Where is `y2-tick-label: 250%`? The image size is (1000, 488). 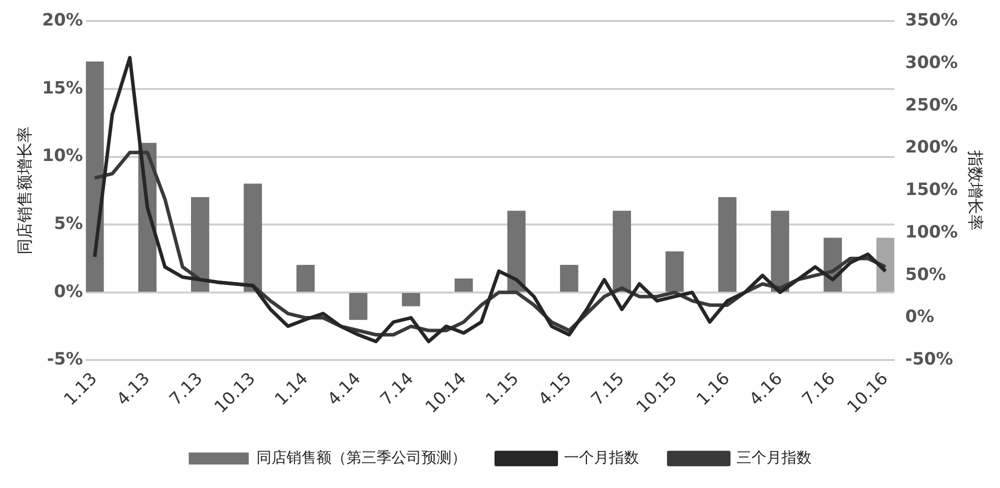 y2-tick-label: 250% is located at coordinates (931, 105).